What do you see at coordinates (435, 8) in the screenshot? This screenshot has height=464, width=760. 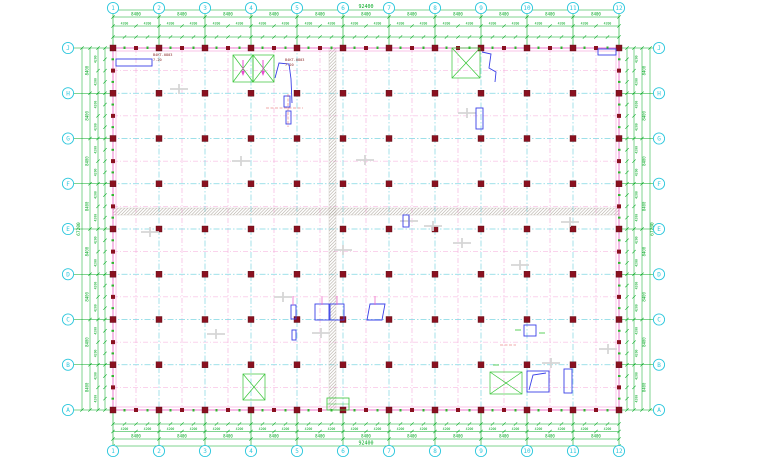 I see `axis-top-8-bubble` at bounding box center [435, 8].